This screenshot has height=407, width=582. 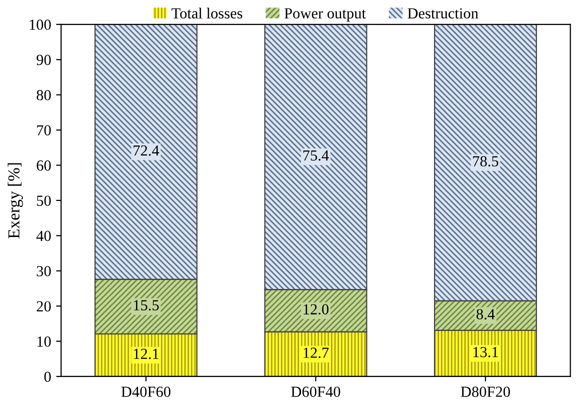 I want to click on y-tick-label: 90, so click(x=43, y=60).